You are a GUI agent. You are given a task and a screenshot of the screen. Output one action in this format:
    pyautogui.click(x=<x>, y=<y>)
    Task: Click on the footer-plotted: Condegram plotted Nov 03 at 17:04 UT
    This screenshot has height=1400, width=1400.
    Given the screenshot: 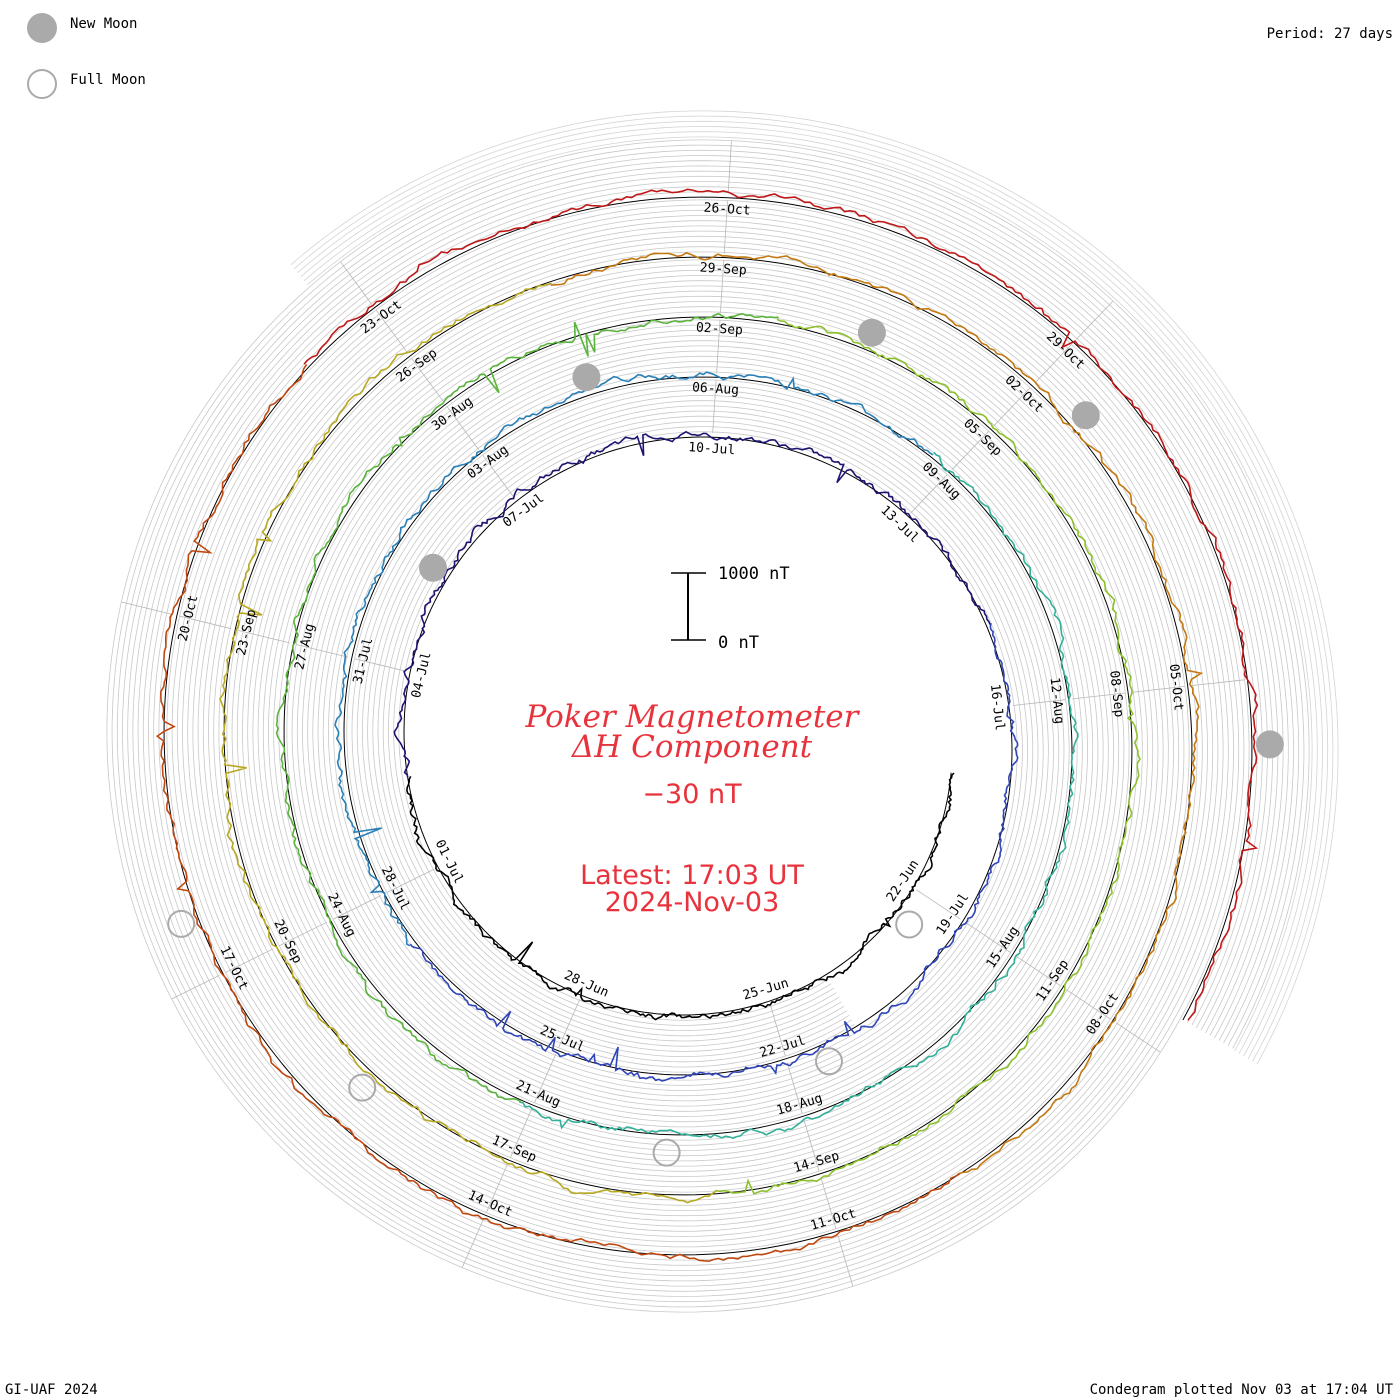 What is the action you would take?
    pyautogui.click(x=1242, y=1390)
    